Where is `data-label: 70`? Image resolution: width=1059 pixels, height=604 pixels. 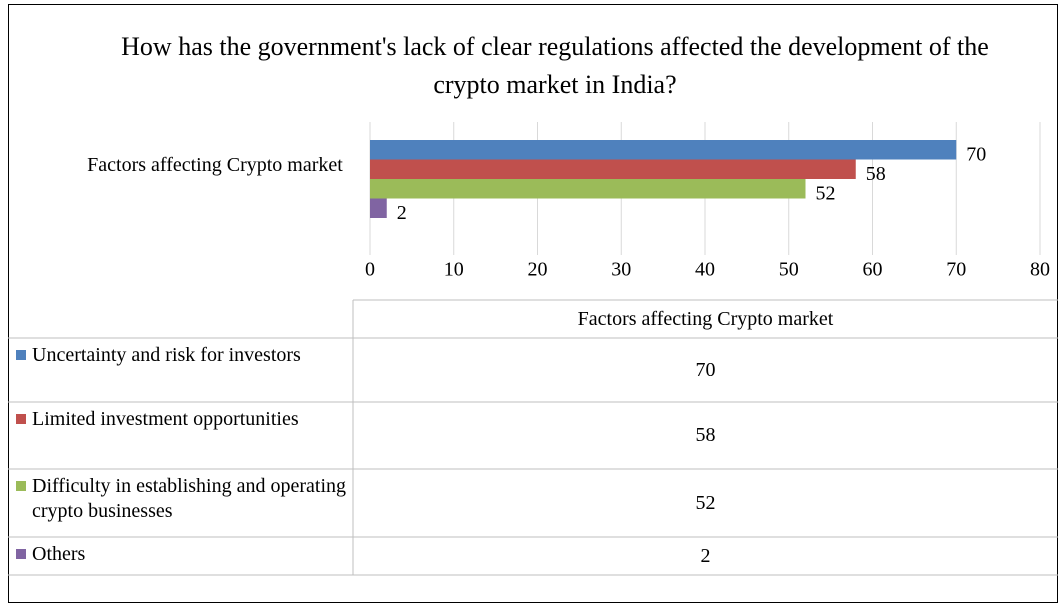
data-label: 70 is located at coordinates (976, 154).